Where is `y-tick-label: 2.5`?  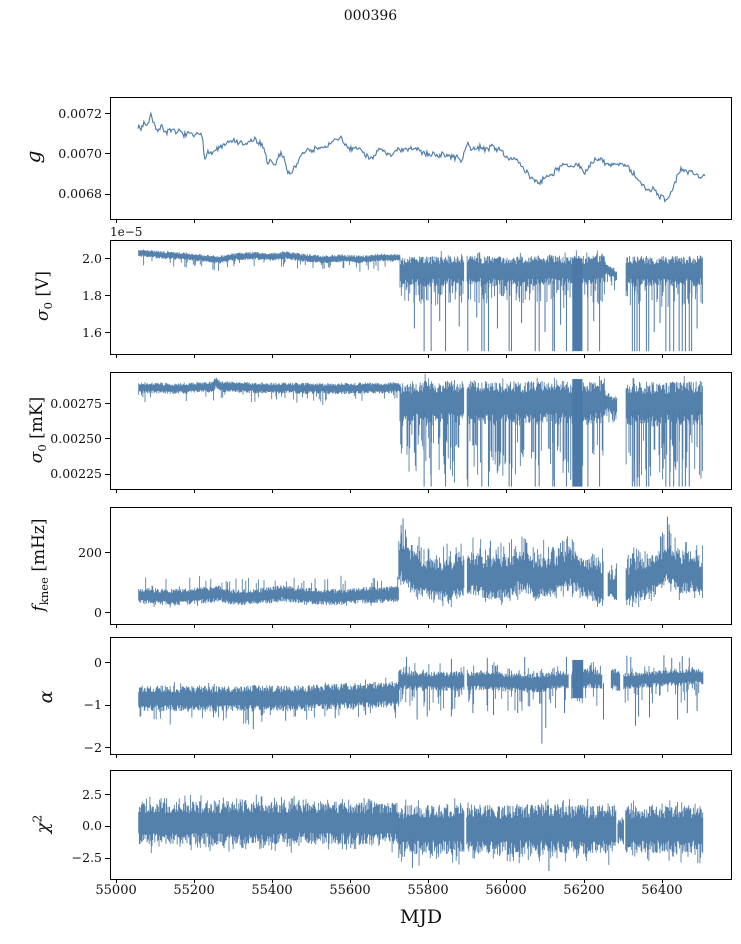
y-tick-label: 2.5 is located at coordinates (92, 794).